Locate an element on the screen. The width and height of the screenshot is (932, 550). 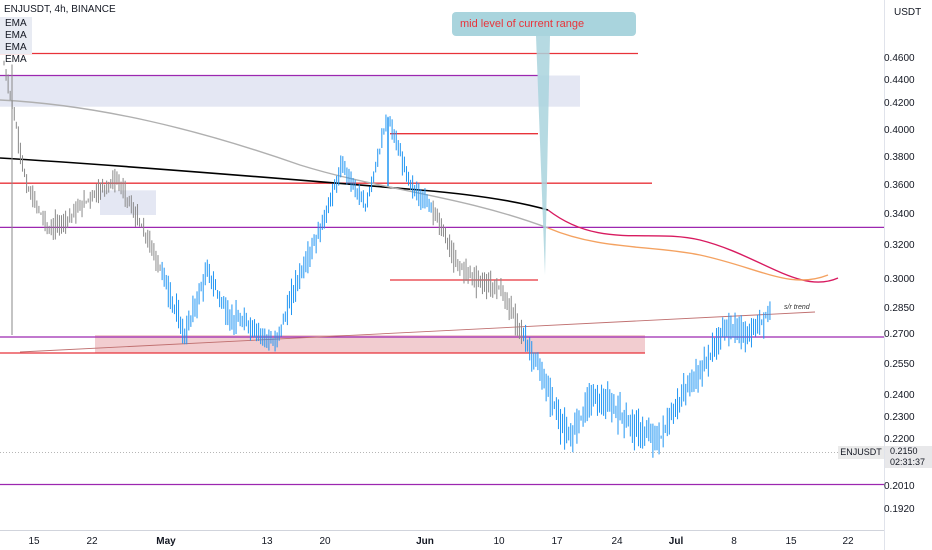
price-tick-label: 0.3000 is located at coordinates (899, 279).